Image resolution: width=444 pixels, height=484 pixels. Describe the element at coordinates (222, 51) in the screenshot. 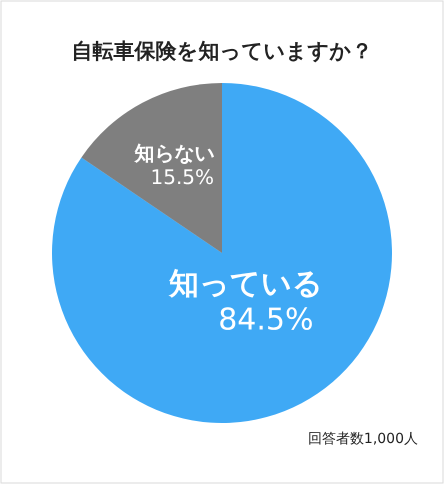

I see `chart-title: 自転車保険を知っていますか？` at that location.